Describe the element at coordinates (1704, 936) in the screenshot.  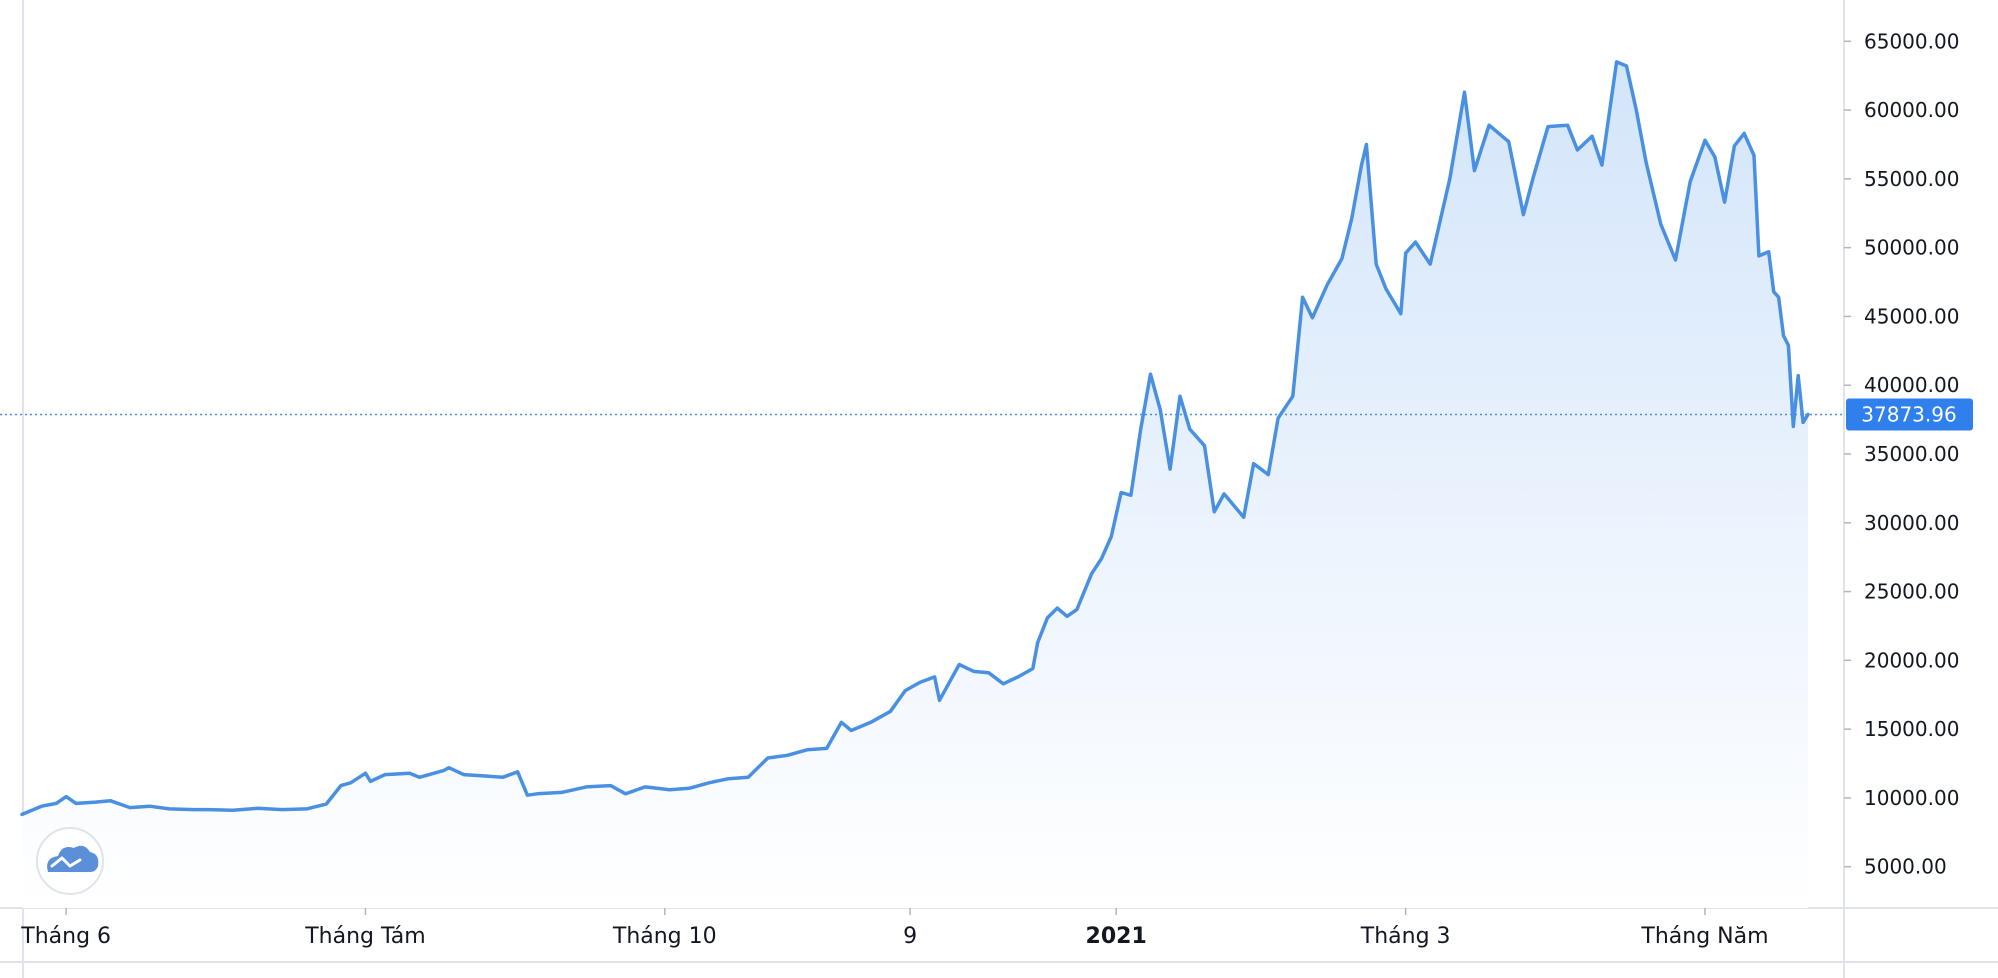
I see `x-tick-label: Tháng Năm` at that location.